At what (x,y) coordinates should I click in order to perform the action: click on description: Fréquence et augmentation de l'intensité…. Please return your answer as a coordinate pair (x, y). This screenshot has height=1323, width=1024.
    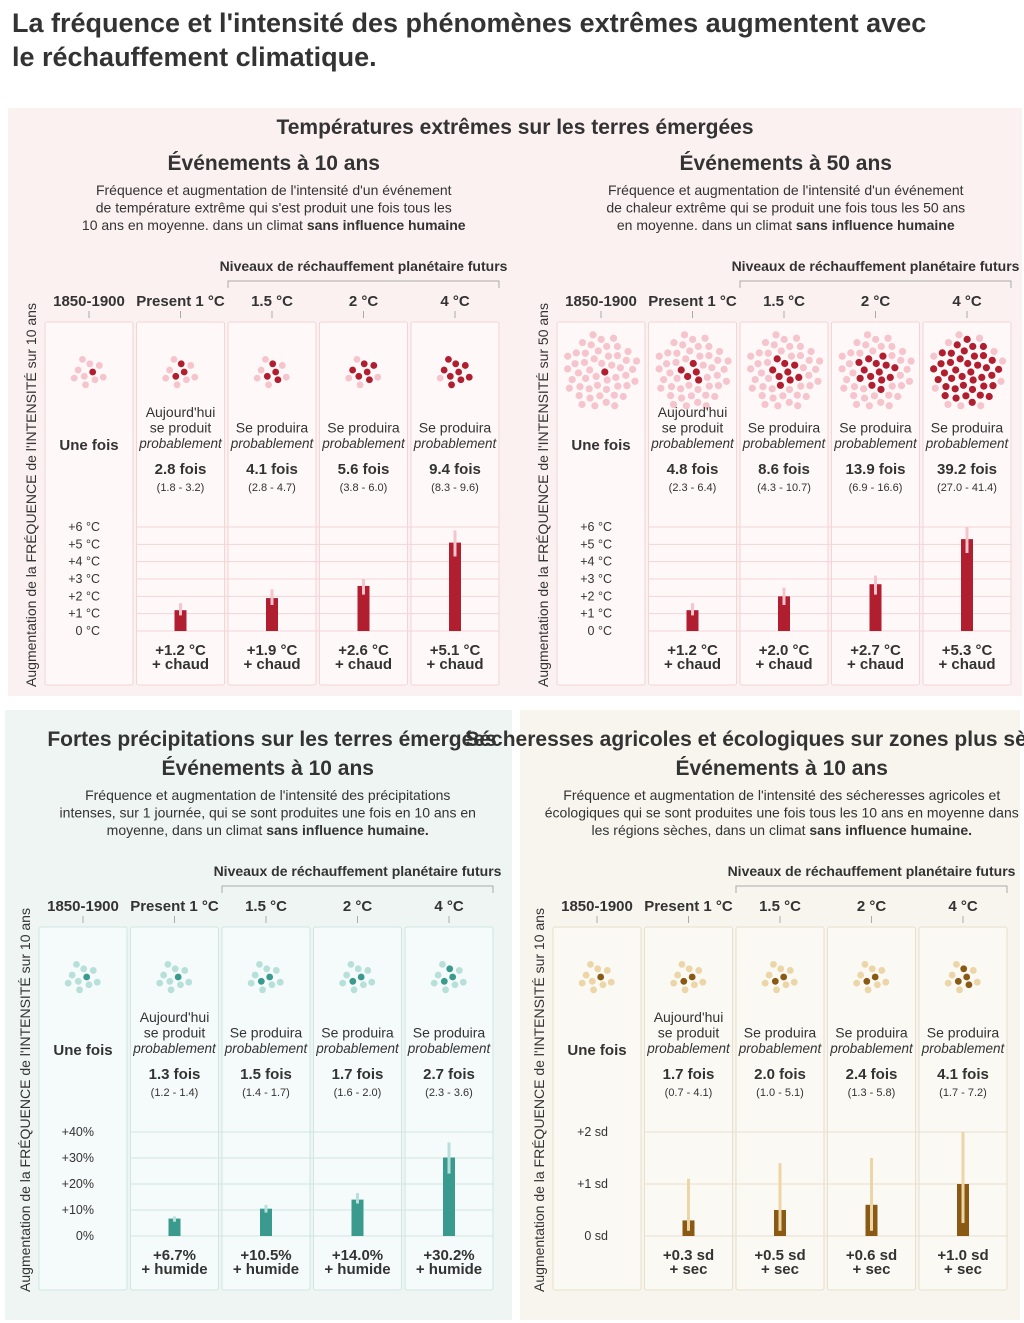
    Looking at the image, I should click on (781, 795).